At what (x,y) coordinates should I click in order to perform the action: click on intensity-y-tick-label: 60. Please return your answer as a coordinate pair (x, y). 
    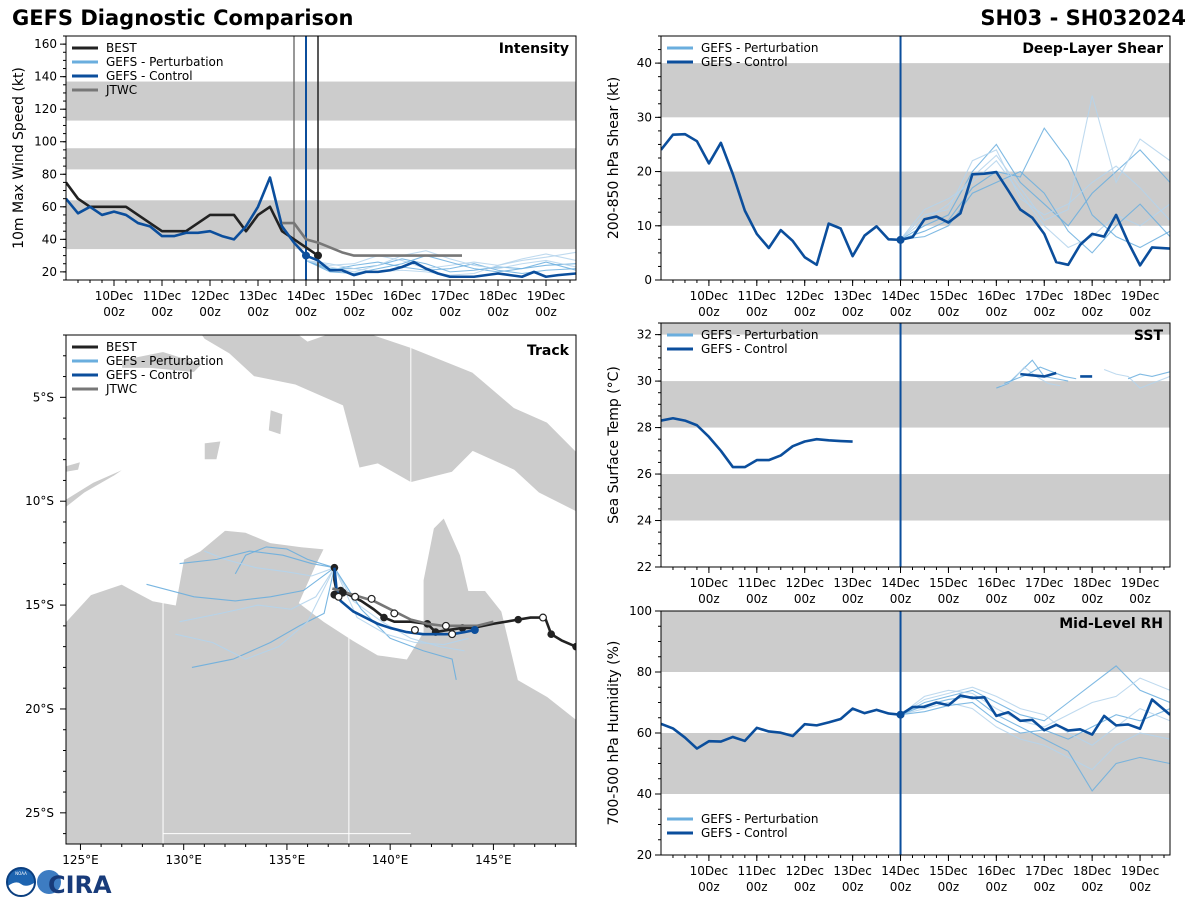
    Looking at the image, I should click on (49, 207).